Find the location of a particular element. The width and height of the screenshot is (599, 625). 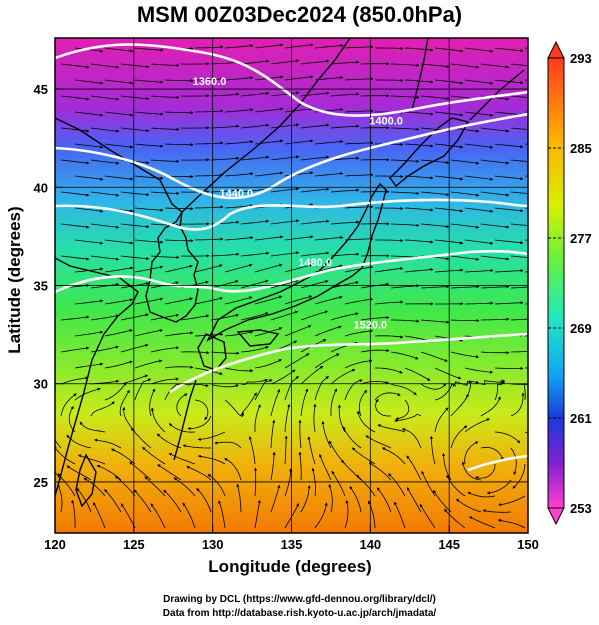

y-axis-ticks: 25 30 35 40 45 is located at coordinates (48, 286).